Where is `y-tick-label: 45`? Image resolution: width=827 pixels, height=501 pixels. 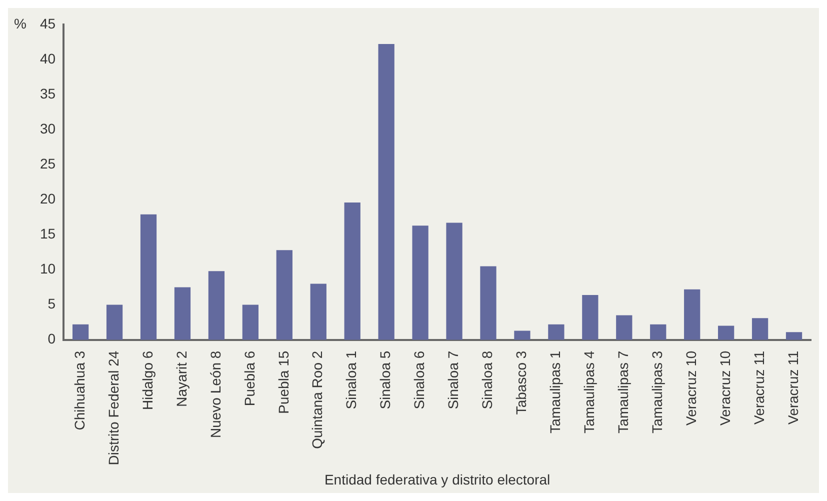
y-tick-label: 45 is located at coordinates (48, 23).